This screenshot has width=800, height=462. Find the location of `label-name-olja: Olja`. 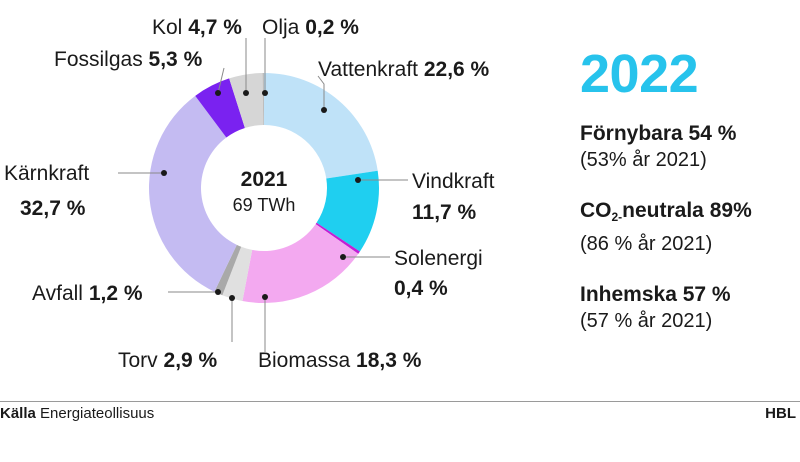

label-name-olja: Olja is located at coordinates (281, 27).